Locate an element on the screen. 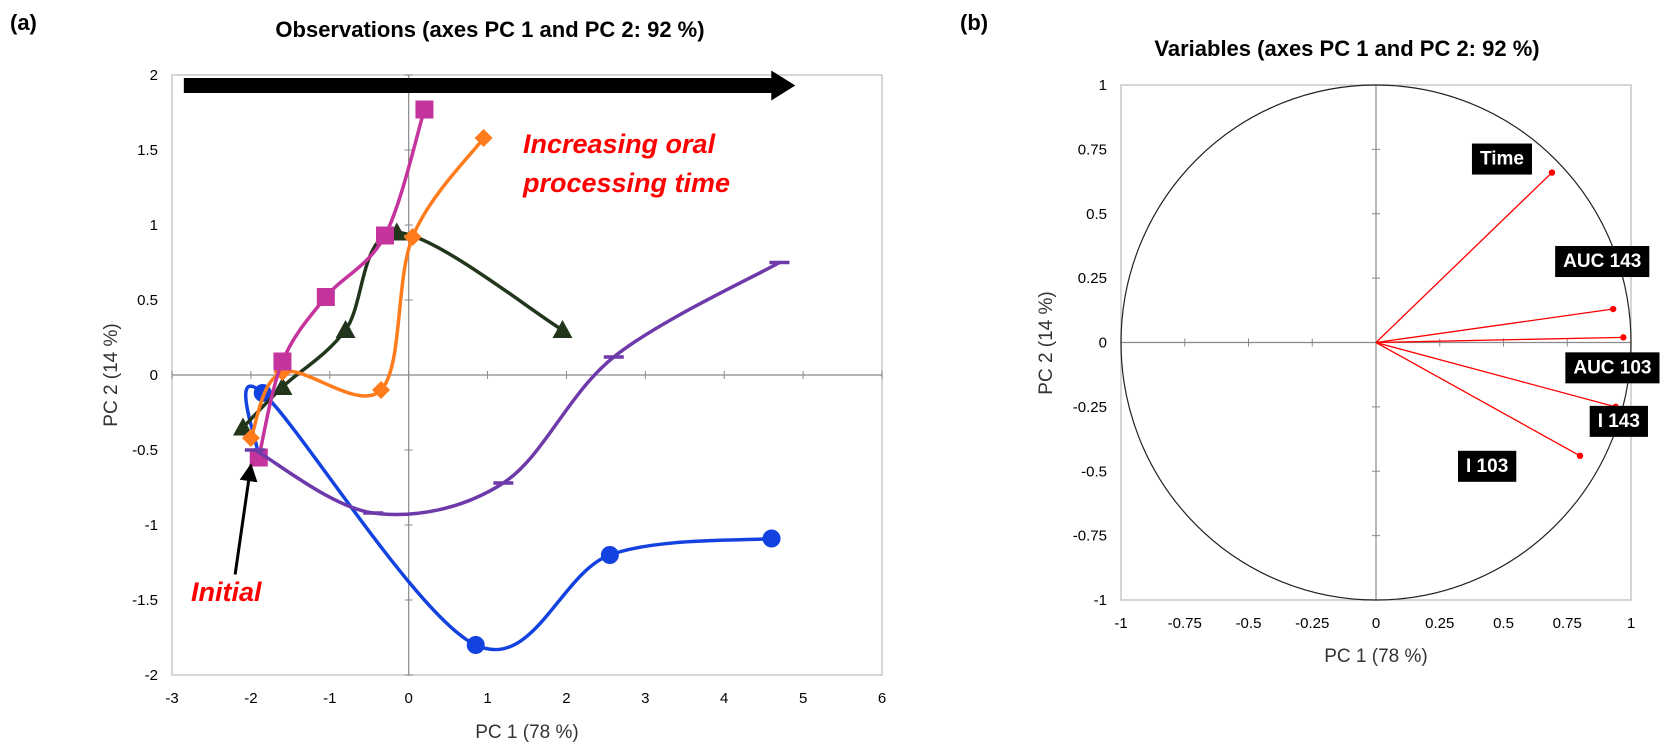  series-circle-line is located at coordinates (509, 518).